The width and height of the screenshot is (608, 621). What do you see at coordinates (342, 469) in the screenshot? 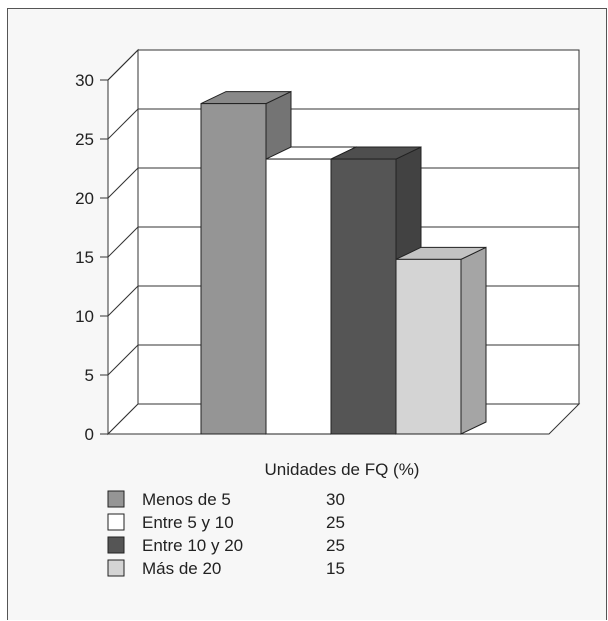
I see `x-axis-label: Unidades de FQ (%)` at bounding box center [342, 469].